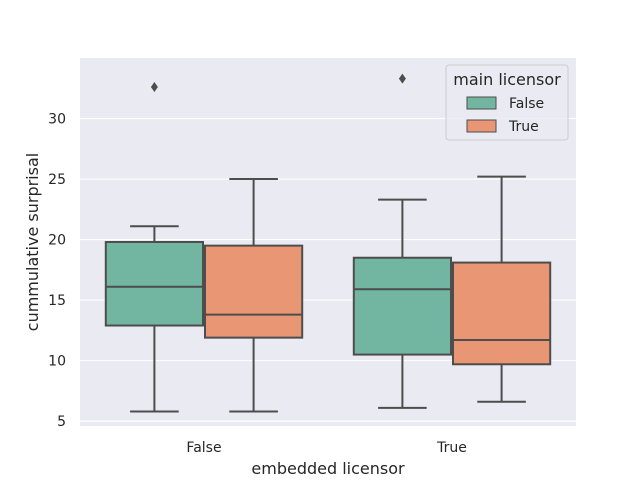 The width and height of the screenshot is (640, 480). Describe the element at coordinates (451, 448) in the screenshot. I see `x-tick-label: True` at that location.